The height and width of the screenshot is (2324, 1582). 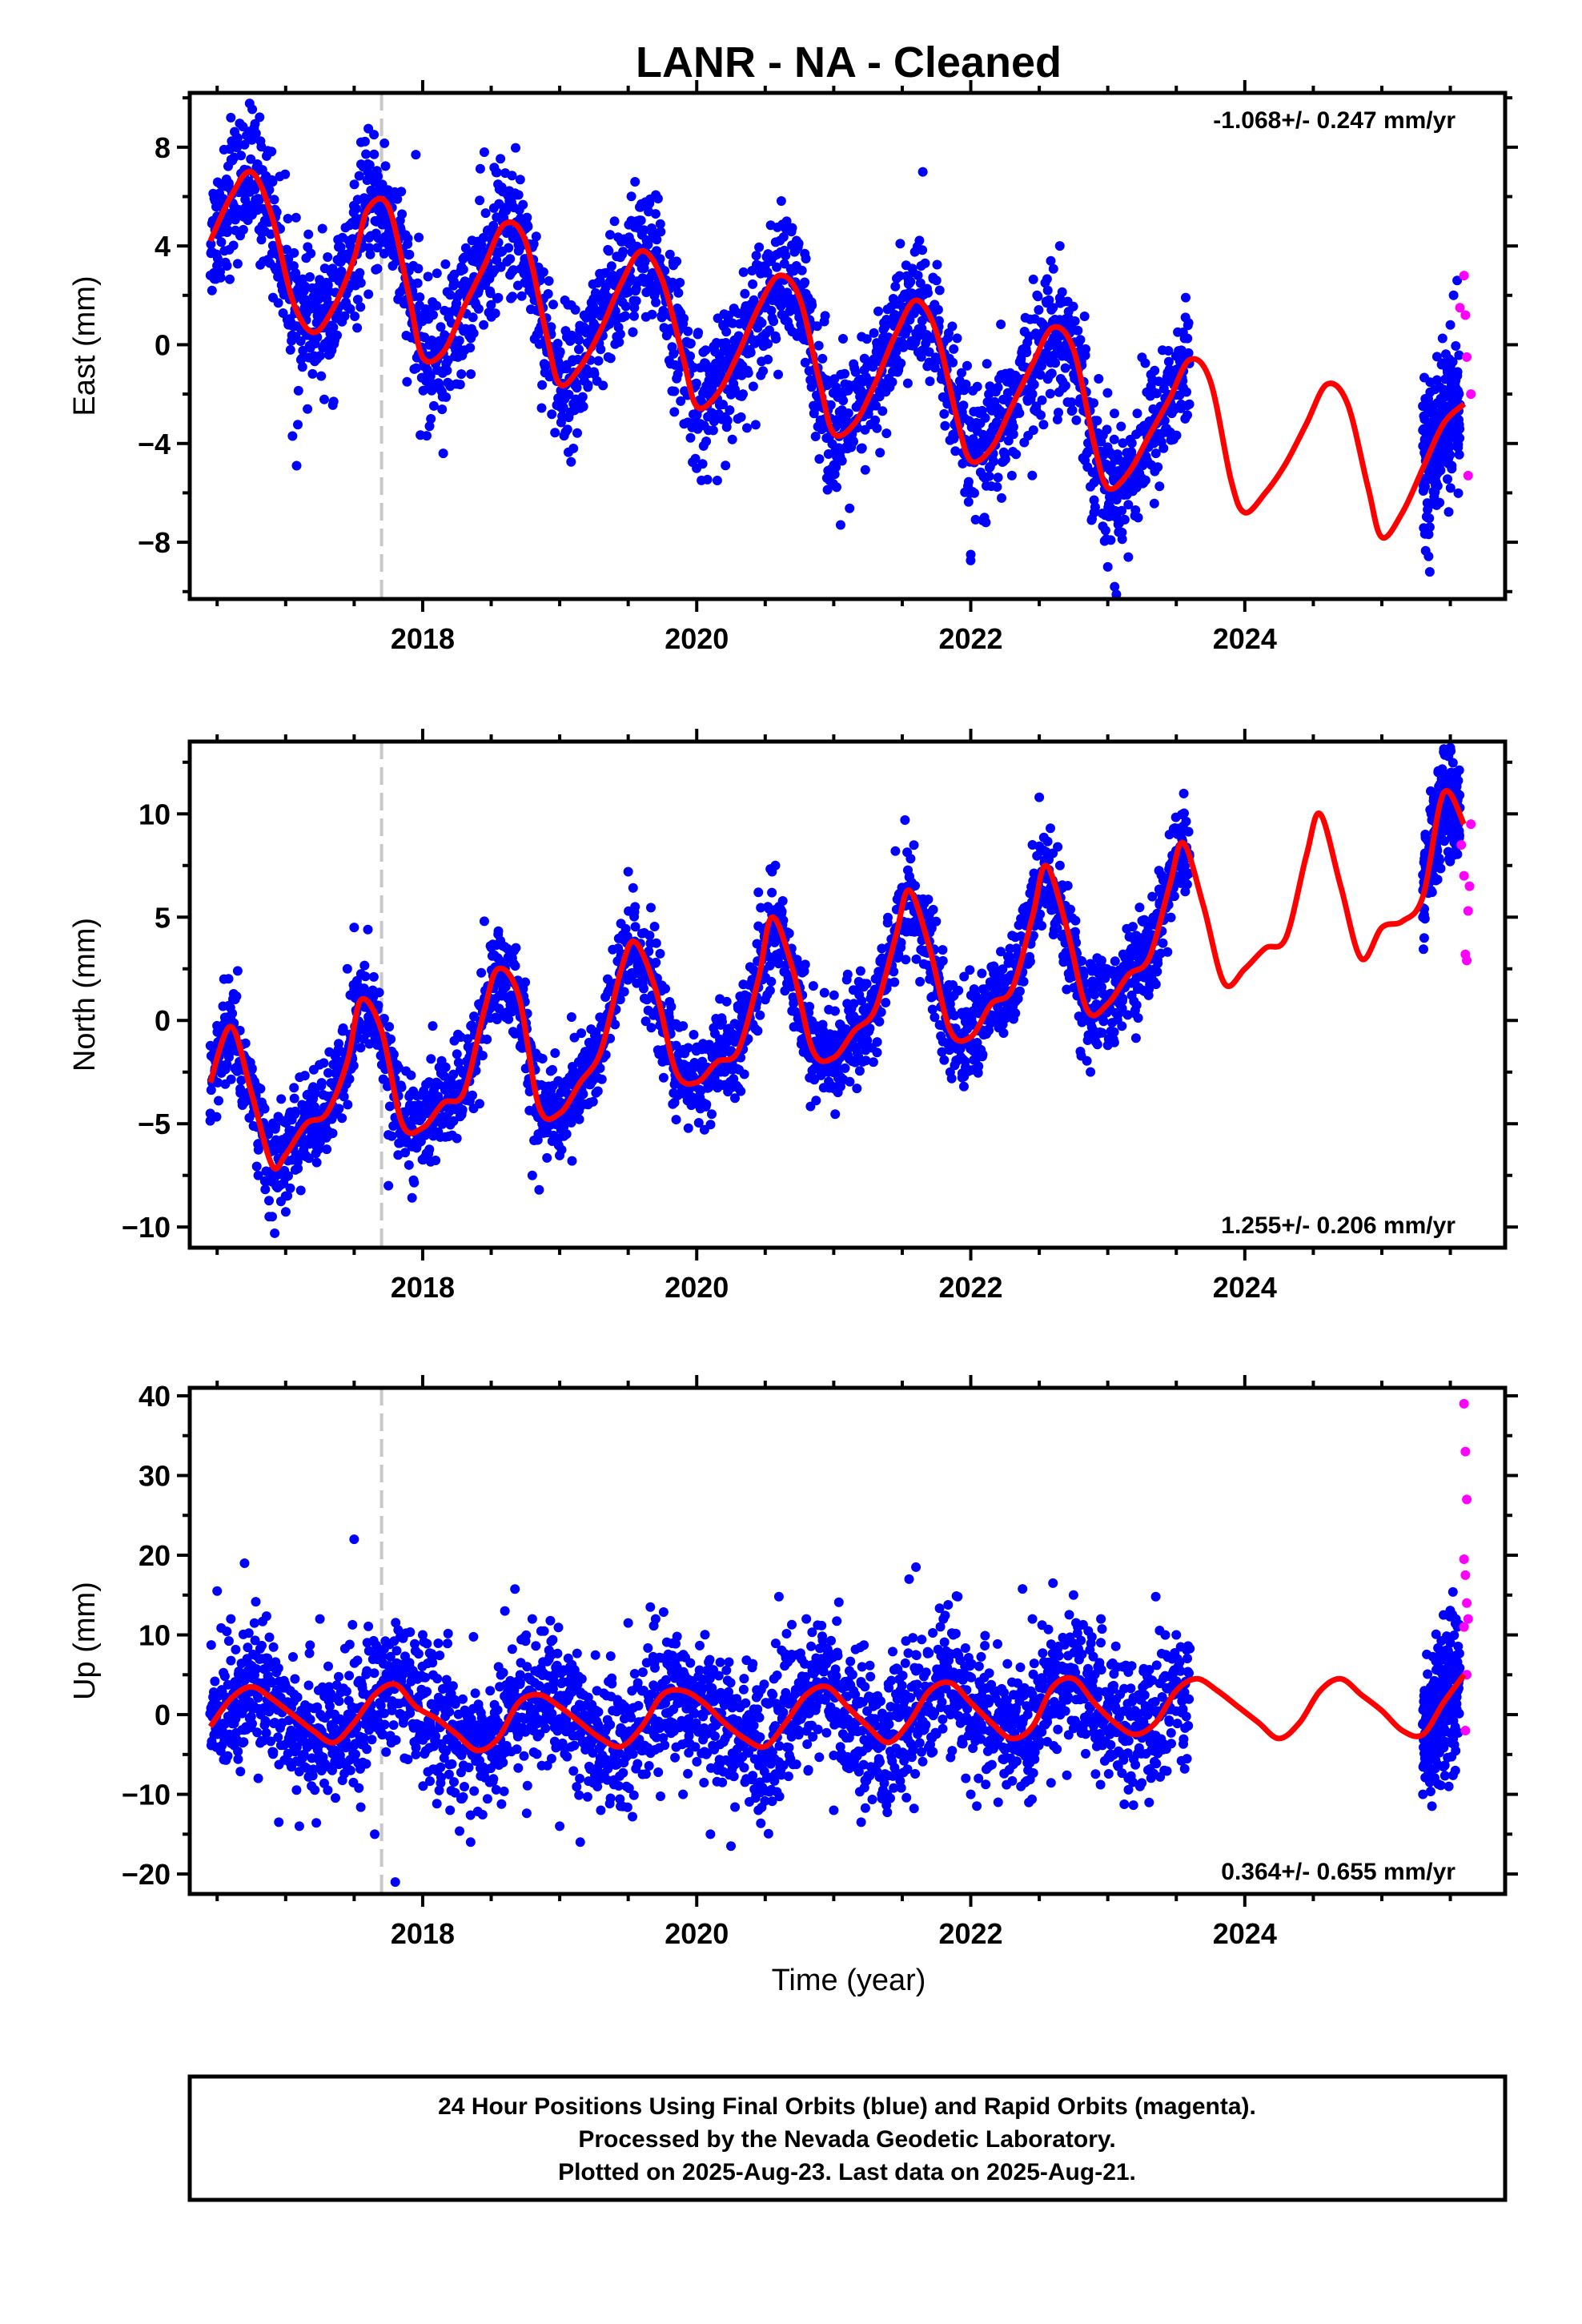 What do you see at coordinates (163, 147) in the screenshot?
I see `east-y-tick-label: 8` at bounding box center [163, 147].